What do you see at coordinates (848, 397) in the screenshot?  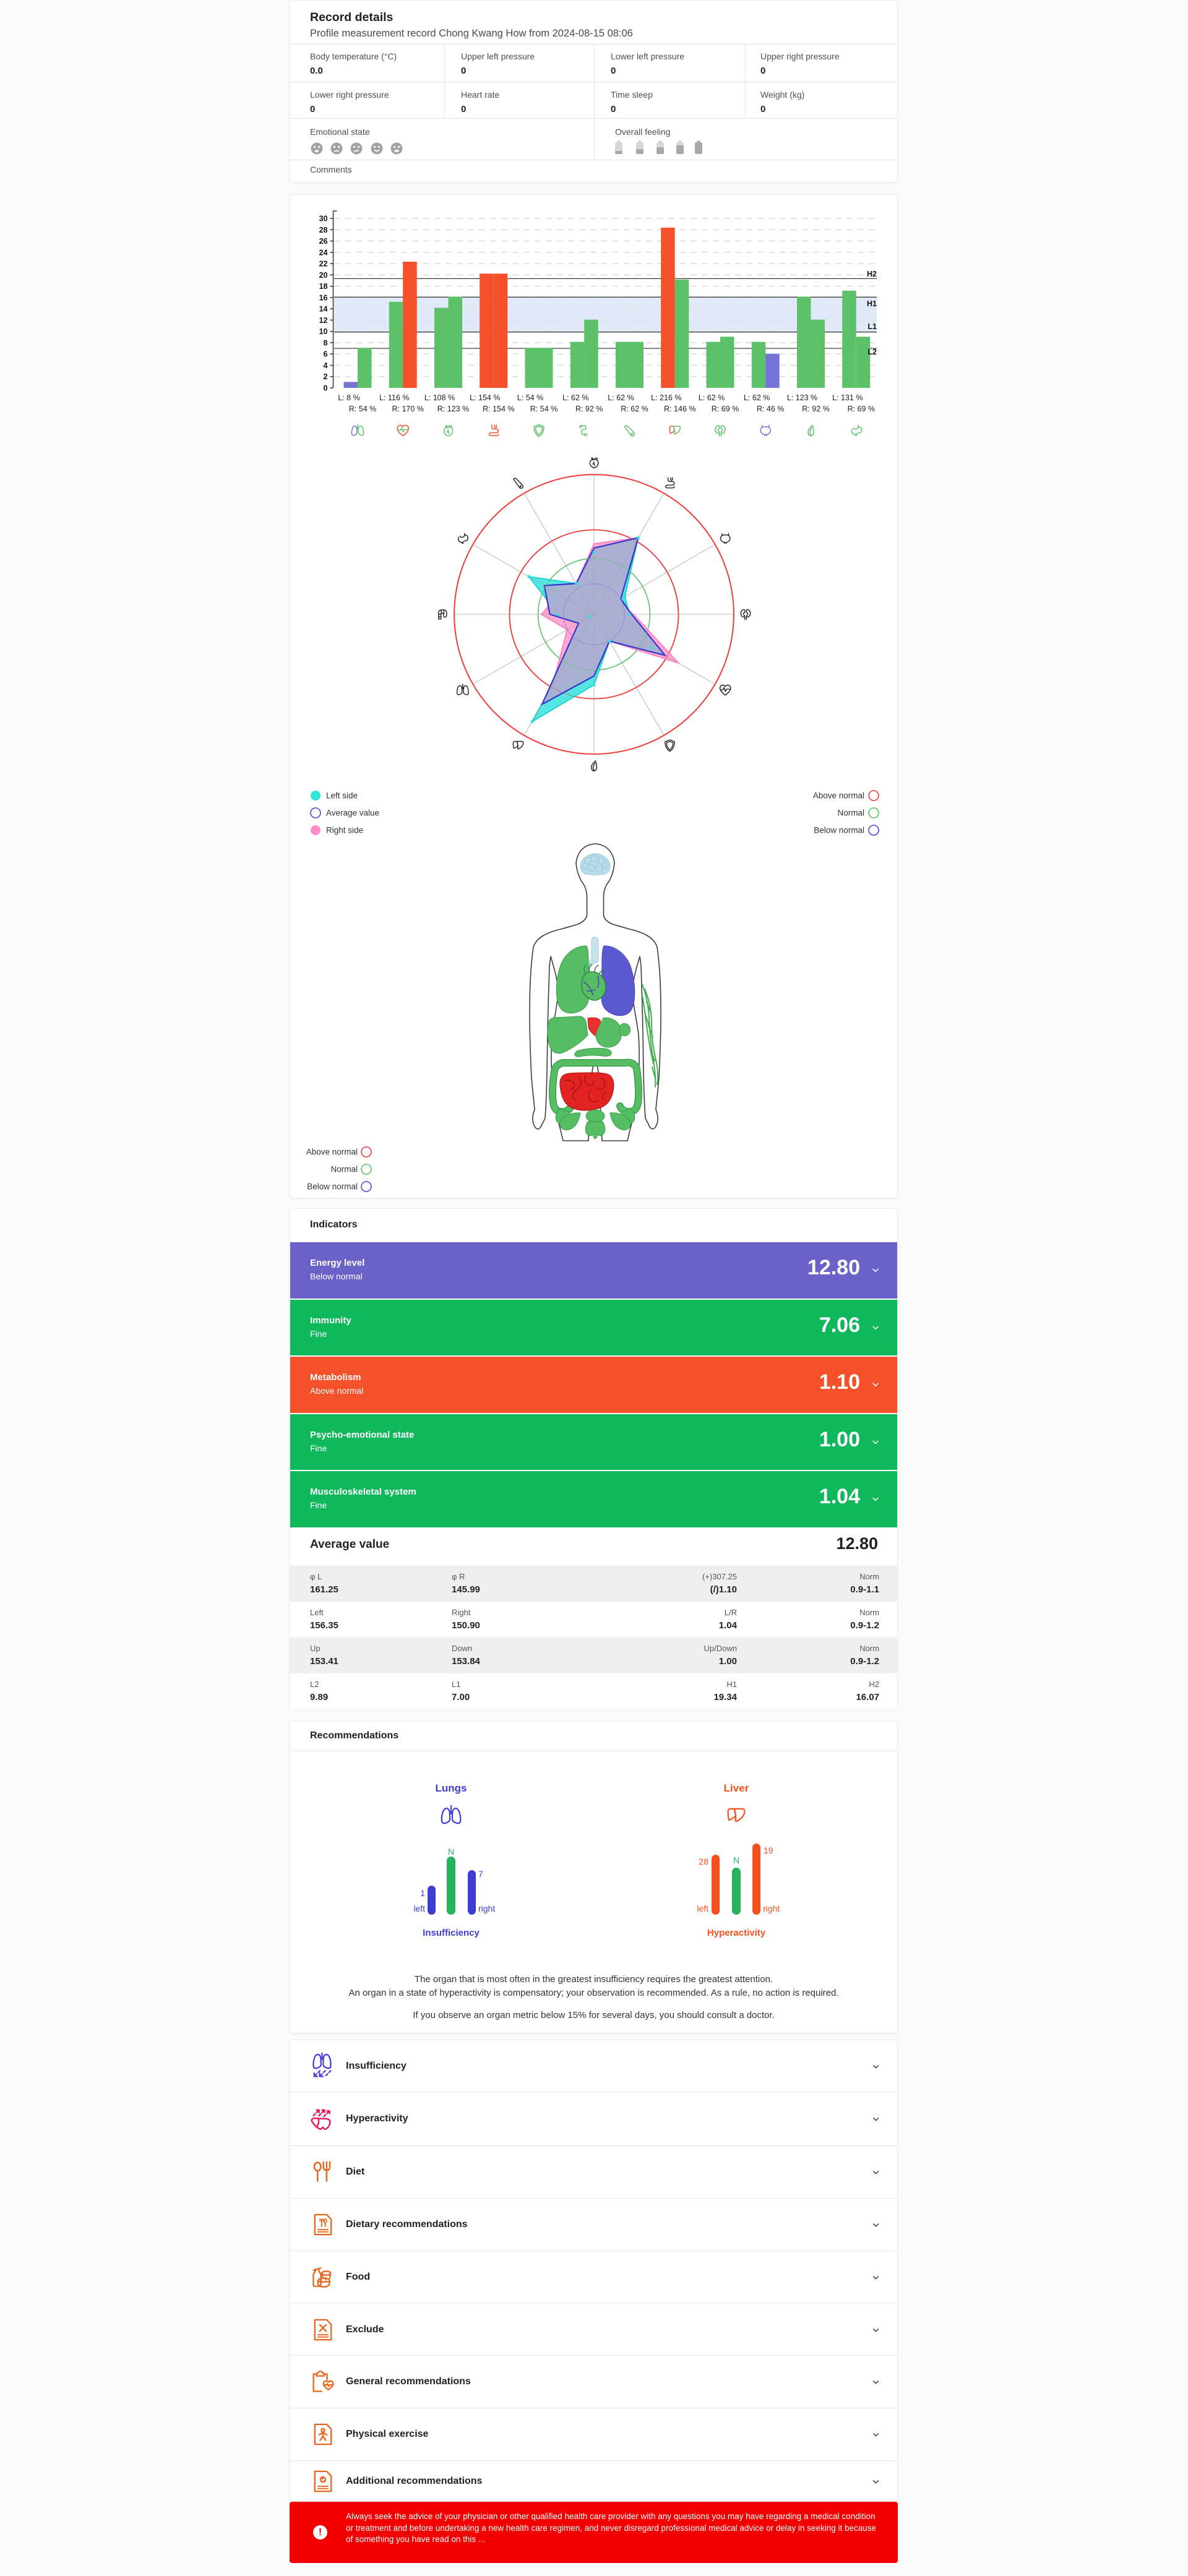 I see `svg-text: L: 131 %` at bounding box center [848, 397].